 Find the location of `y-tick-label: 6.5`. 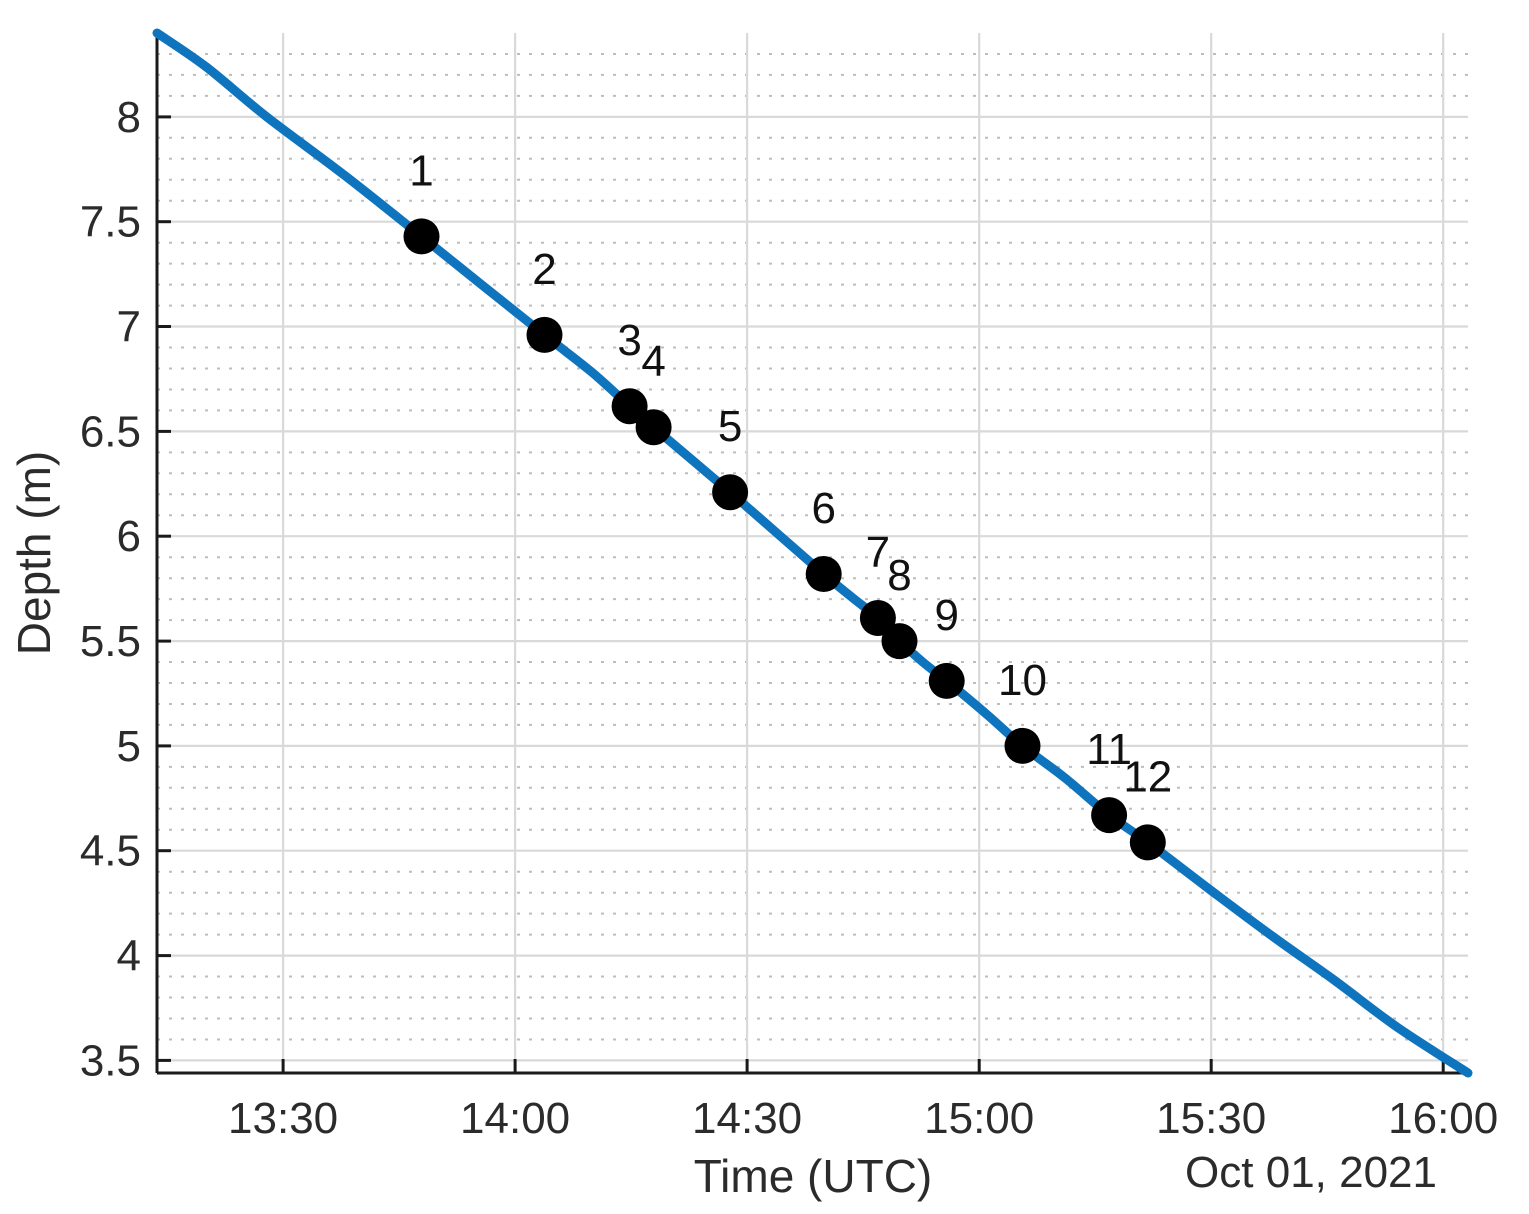

y-tick-label: 6.5 is located at coordinates (110, 431).